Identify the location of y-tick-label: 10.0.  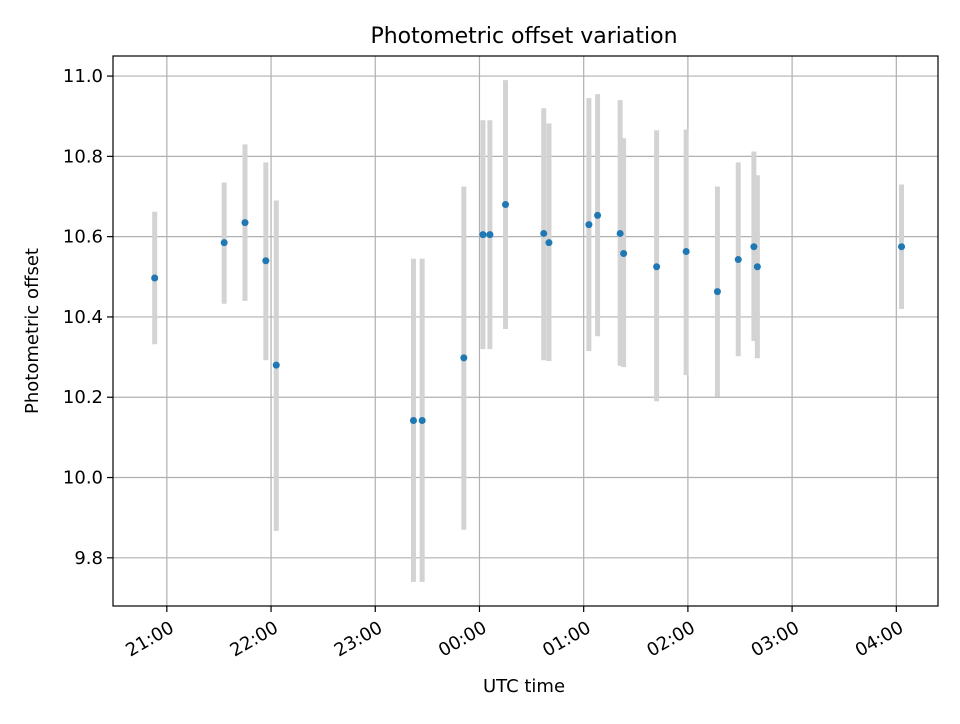
(83, 478).